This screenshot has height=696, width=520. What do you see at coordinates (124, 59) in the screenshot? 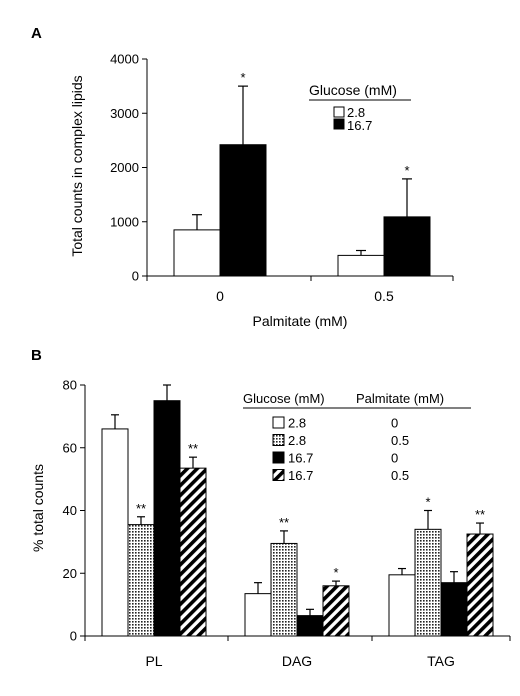
I see `panel-a-y-tick-label: 4000` at bounding box center [124, 59].